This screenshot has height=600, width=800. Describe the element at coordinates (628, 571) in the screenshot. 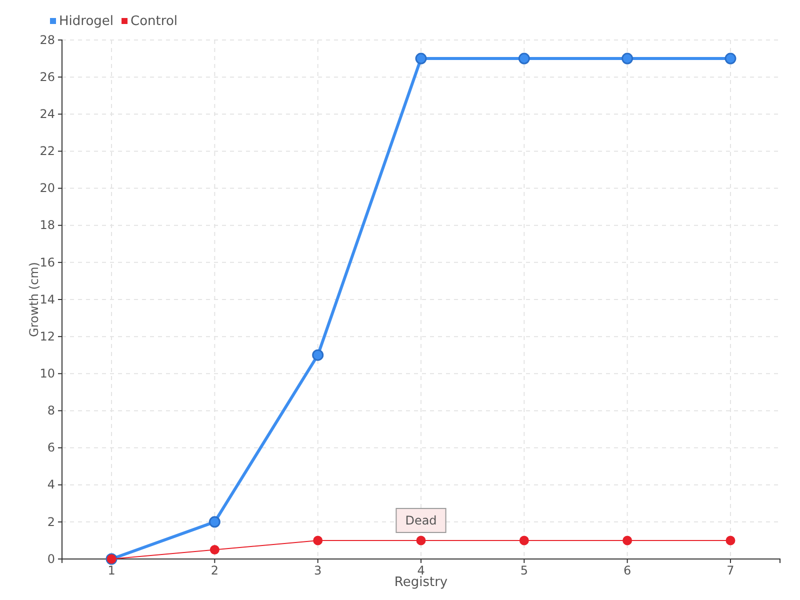

I see `x-tick-label: 6` at that location.